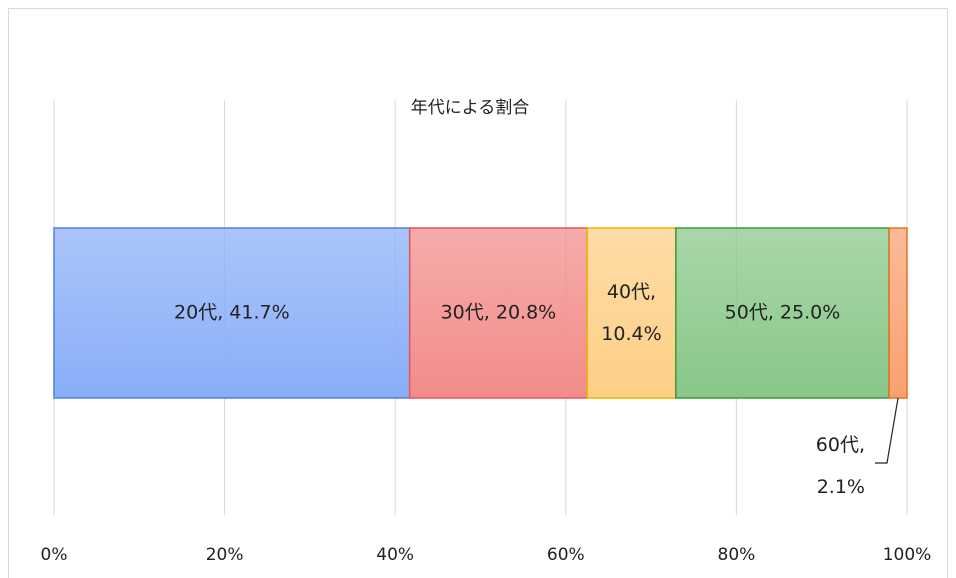 Image resolution: width=956 pixels, height=578 pixels. Describe the element at coordinates (737, 555) in the screenshot. I see `x-tick-label: 80%` at that location.